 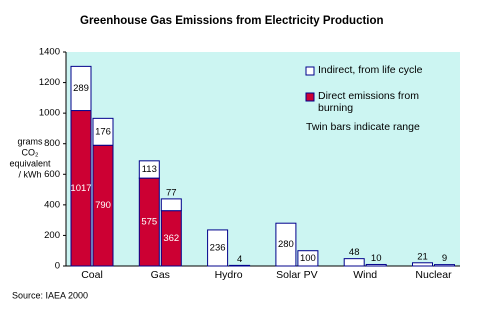 I want to click on x-tick-label: Nuclear, so click(x=433, y=275).